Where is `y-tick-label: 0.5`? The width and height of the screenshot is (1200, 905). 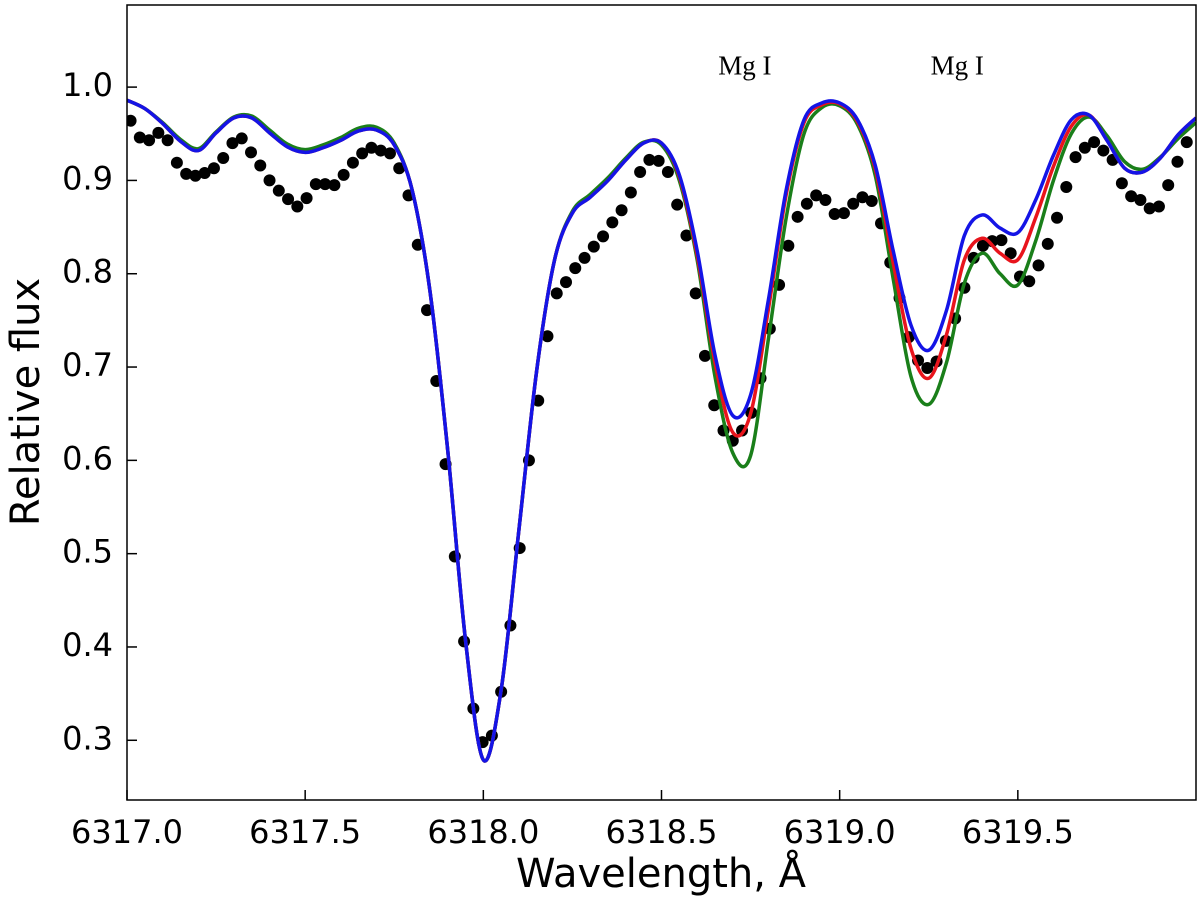
y-tick-label: 0.5 is located at coordinates (87, 552).